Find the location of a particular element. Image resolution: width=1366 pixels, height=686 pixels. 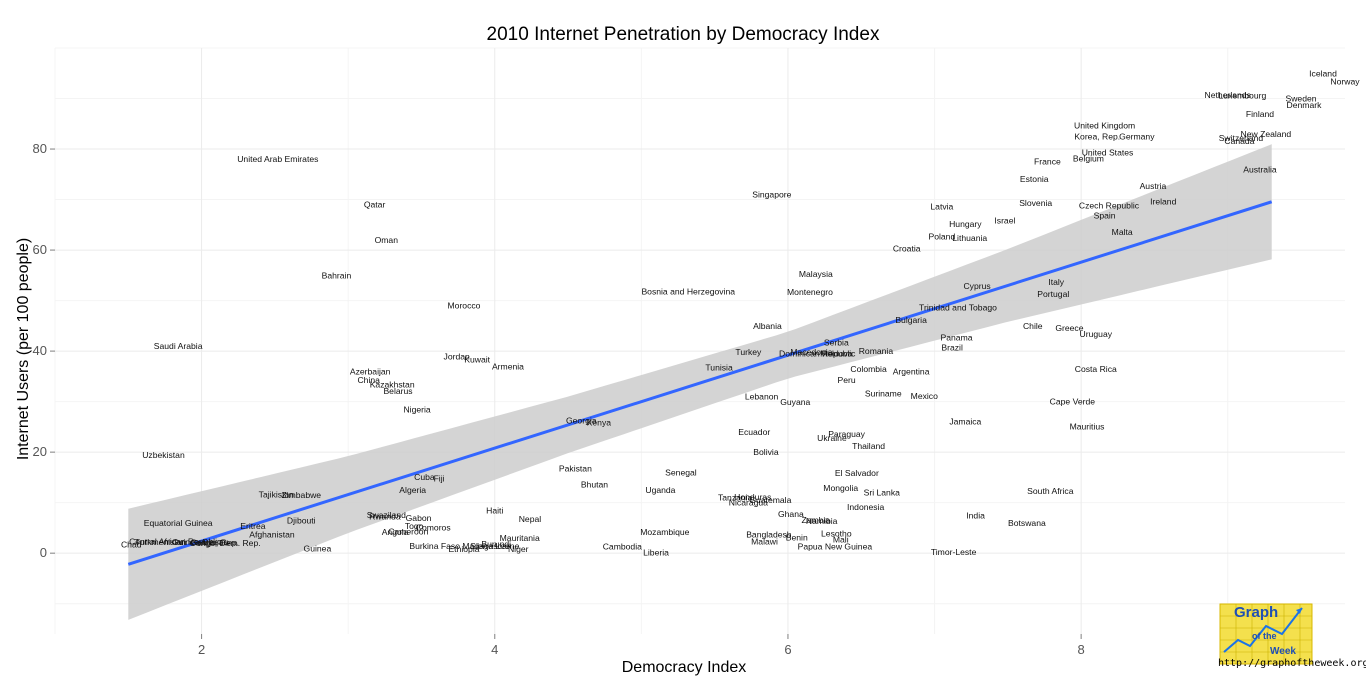

x-tick-label: 4 is located at coordinates (494, 649).